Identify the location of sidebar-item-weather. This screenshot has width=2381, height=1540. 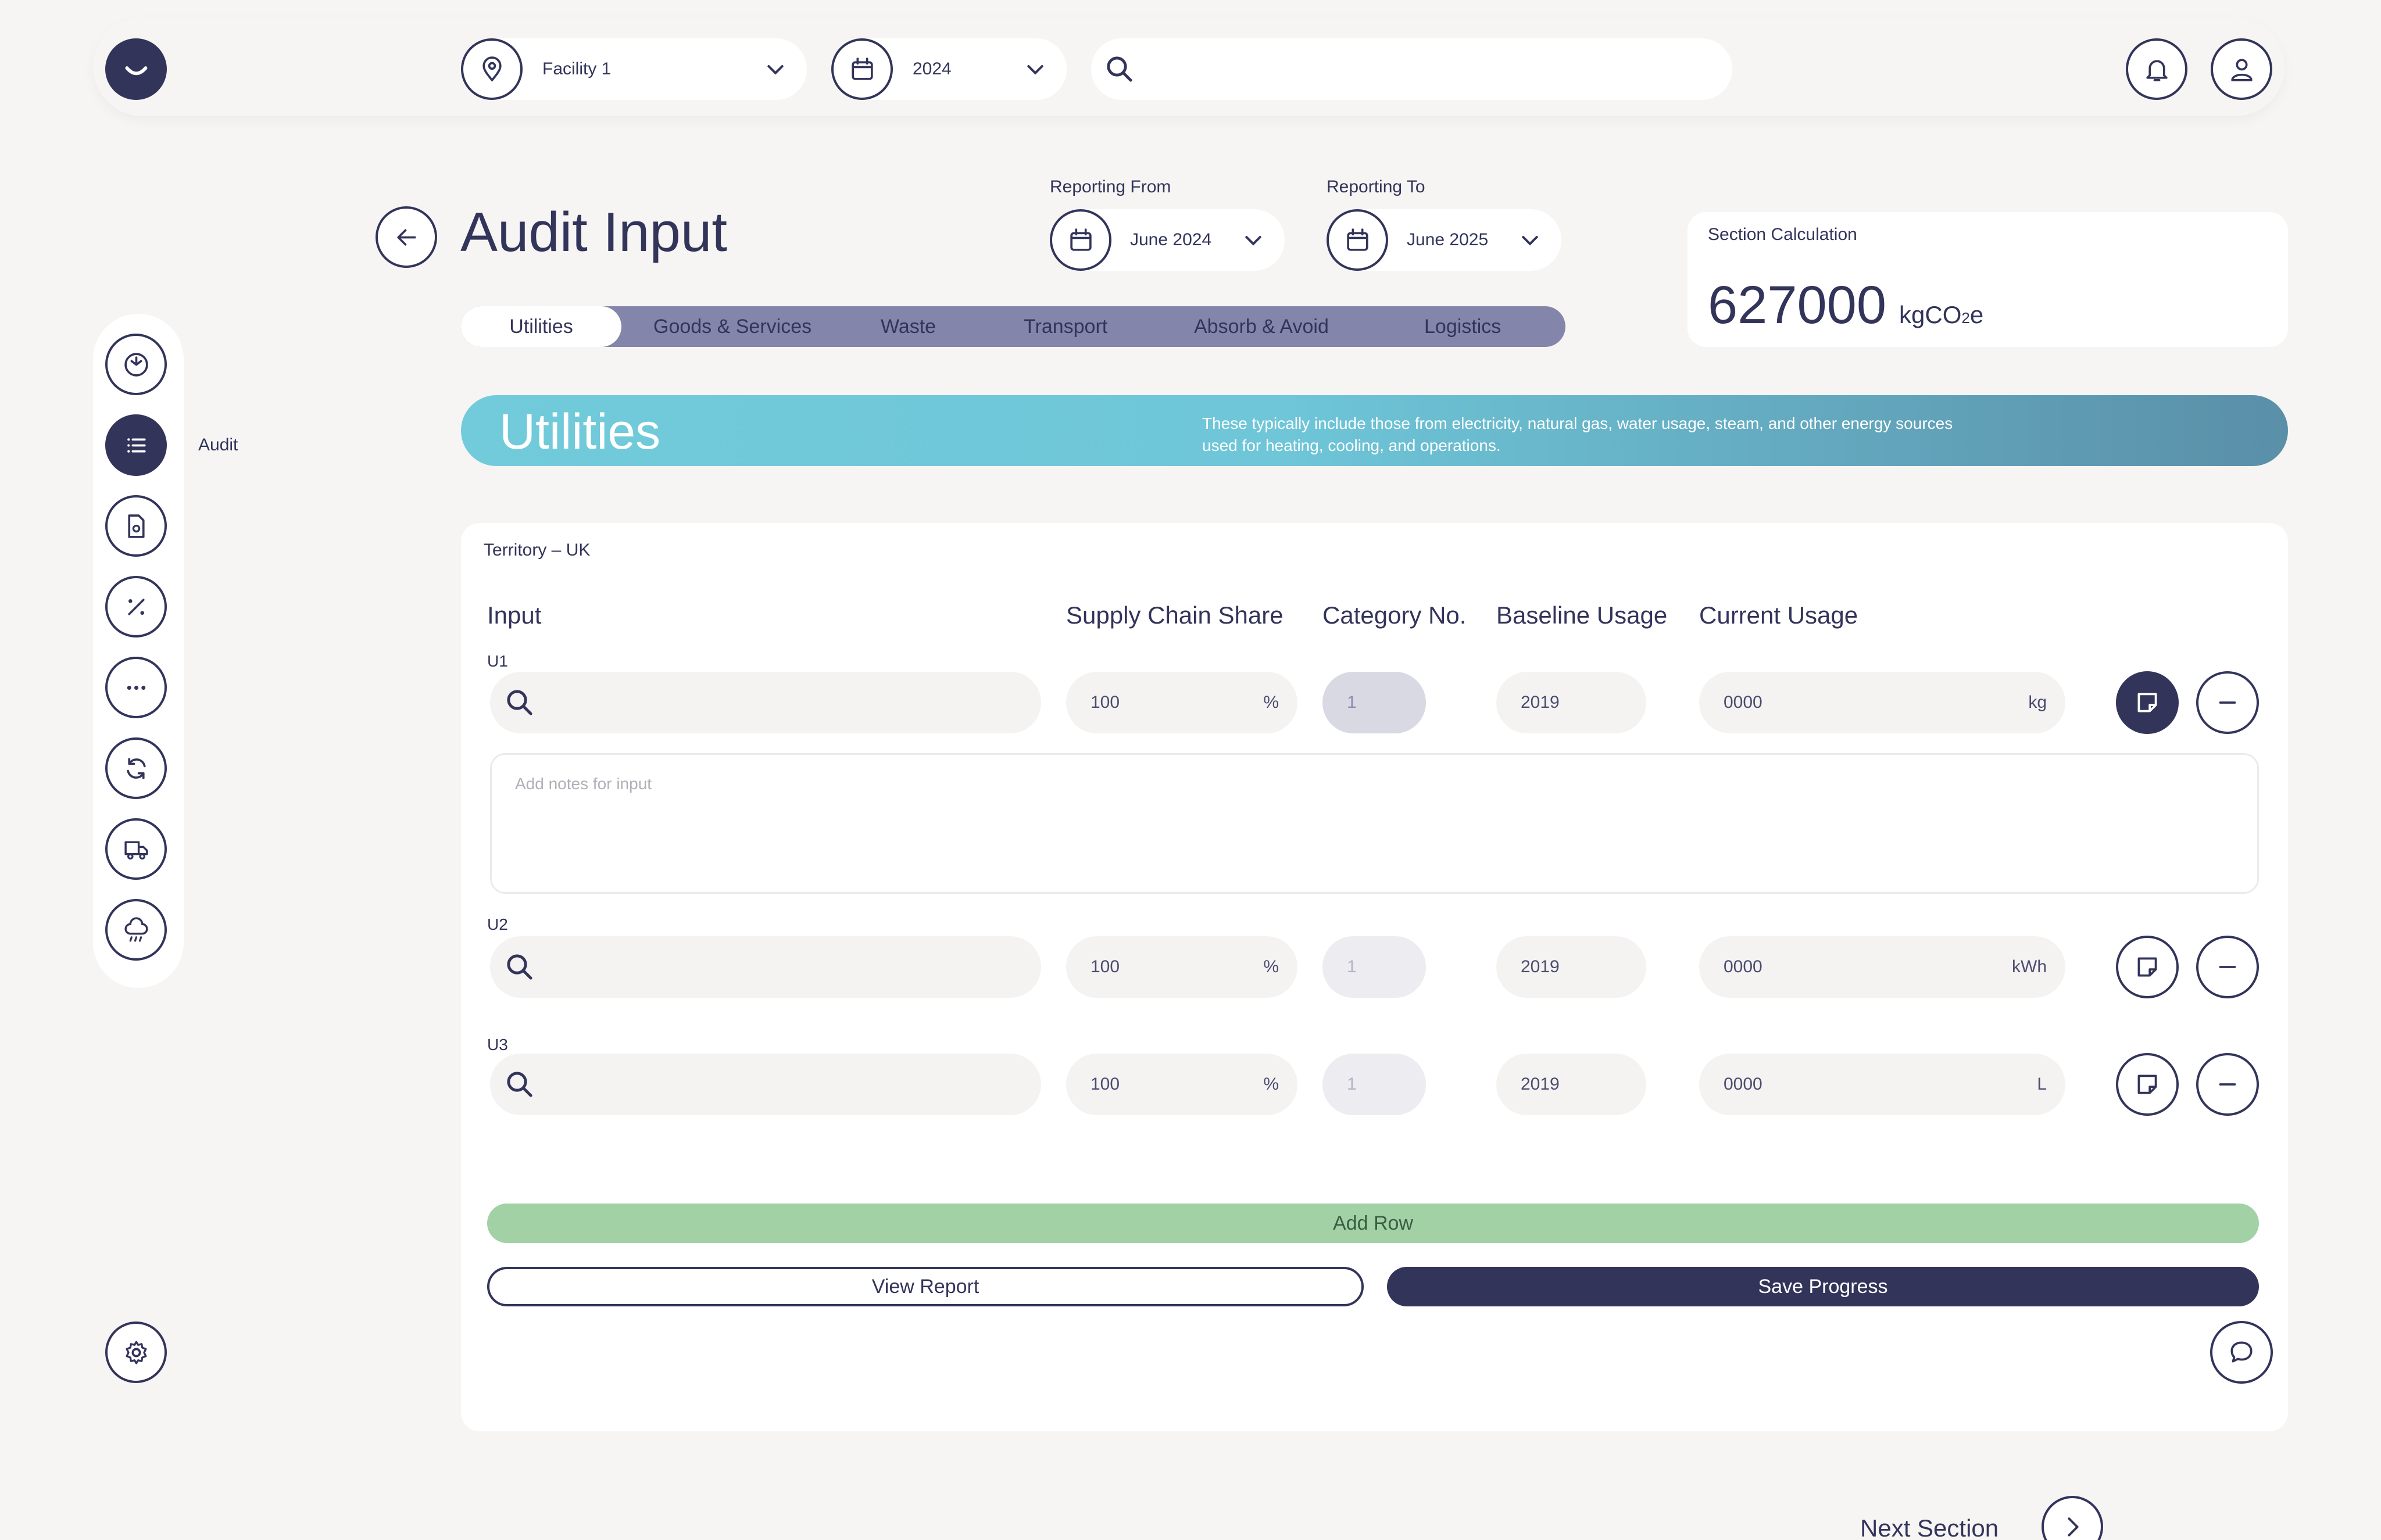
(136, 930).